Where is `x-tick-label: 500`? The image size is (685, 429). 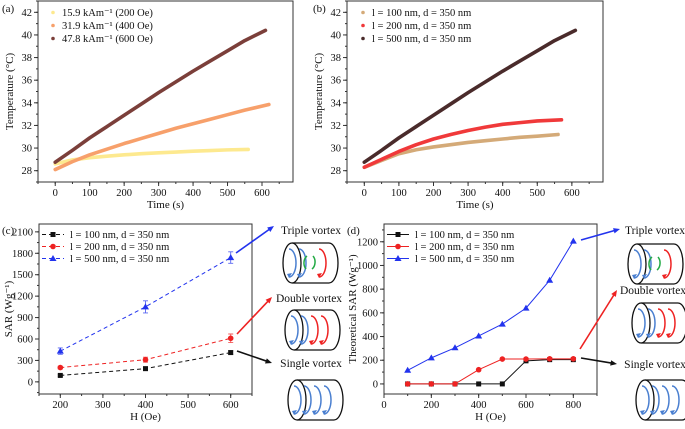
x-tick-label: 500 is located at coordinates (537, 193).